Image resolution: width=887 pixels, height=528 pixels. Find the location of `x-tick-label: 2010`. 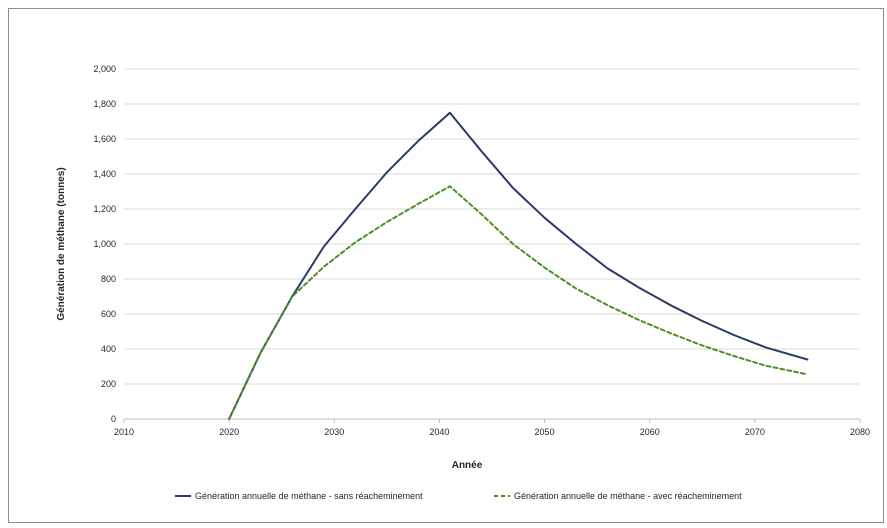

x-tick-label: 2010 is located at coordinates (124, 432).